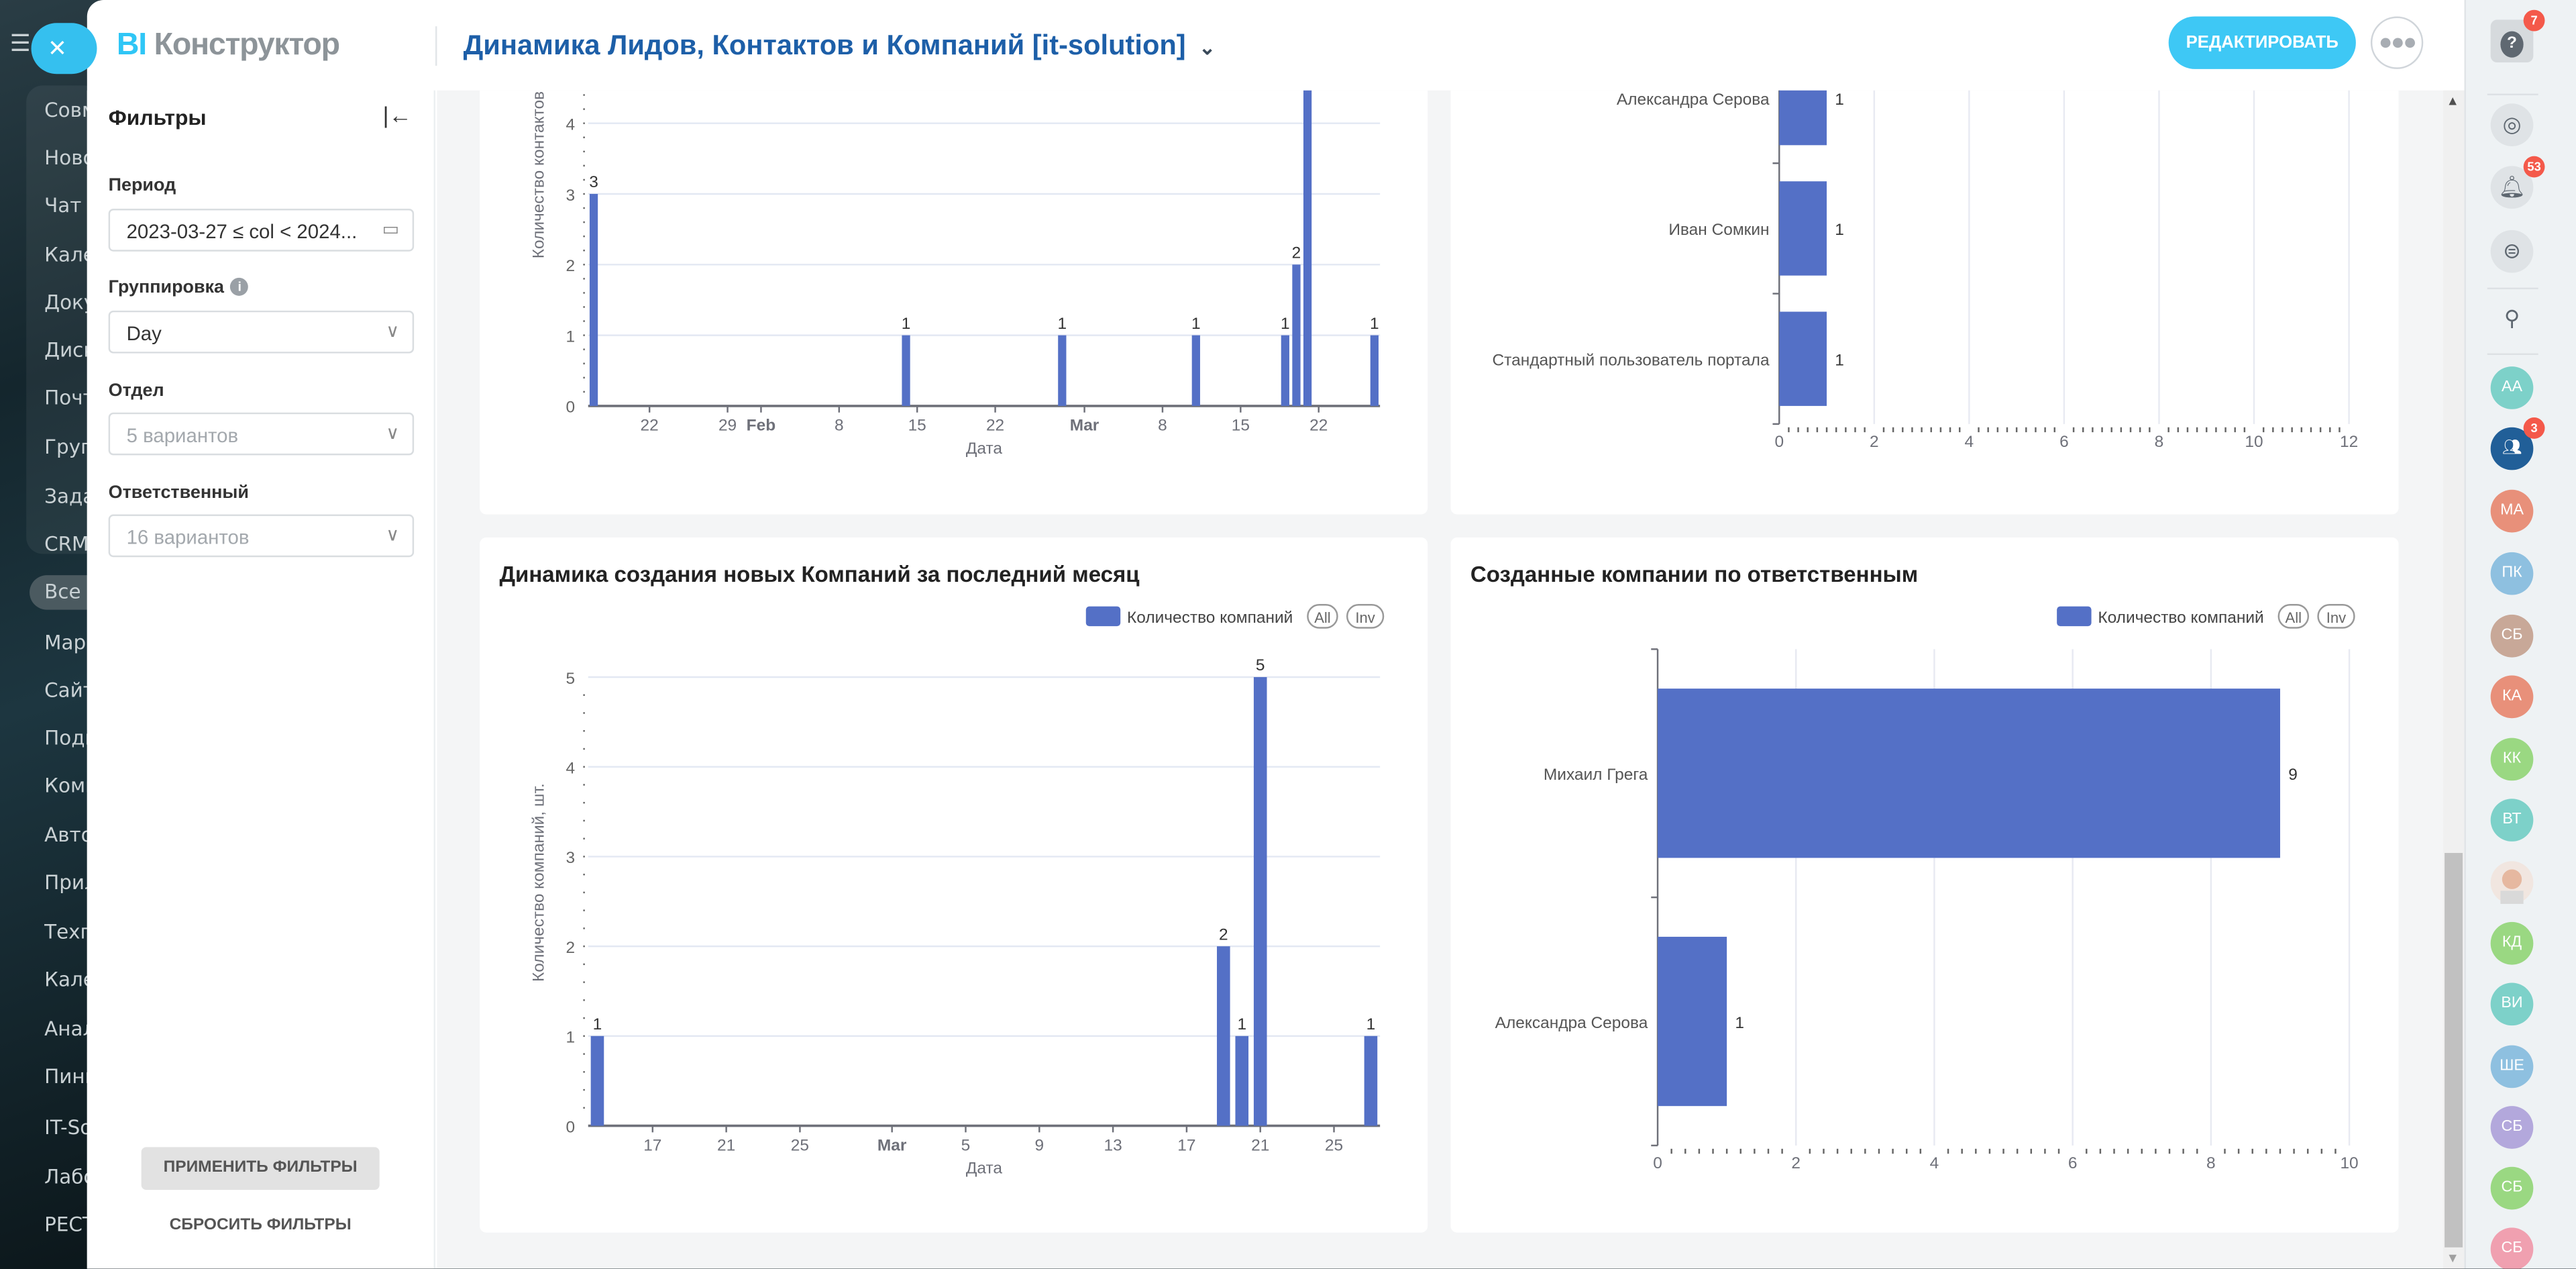 The image size is (2576, 1269). I want to click on nav-item: Сайт, so click(69, 690).